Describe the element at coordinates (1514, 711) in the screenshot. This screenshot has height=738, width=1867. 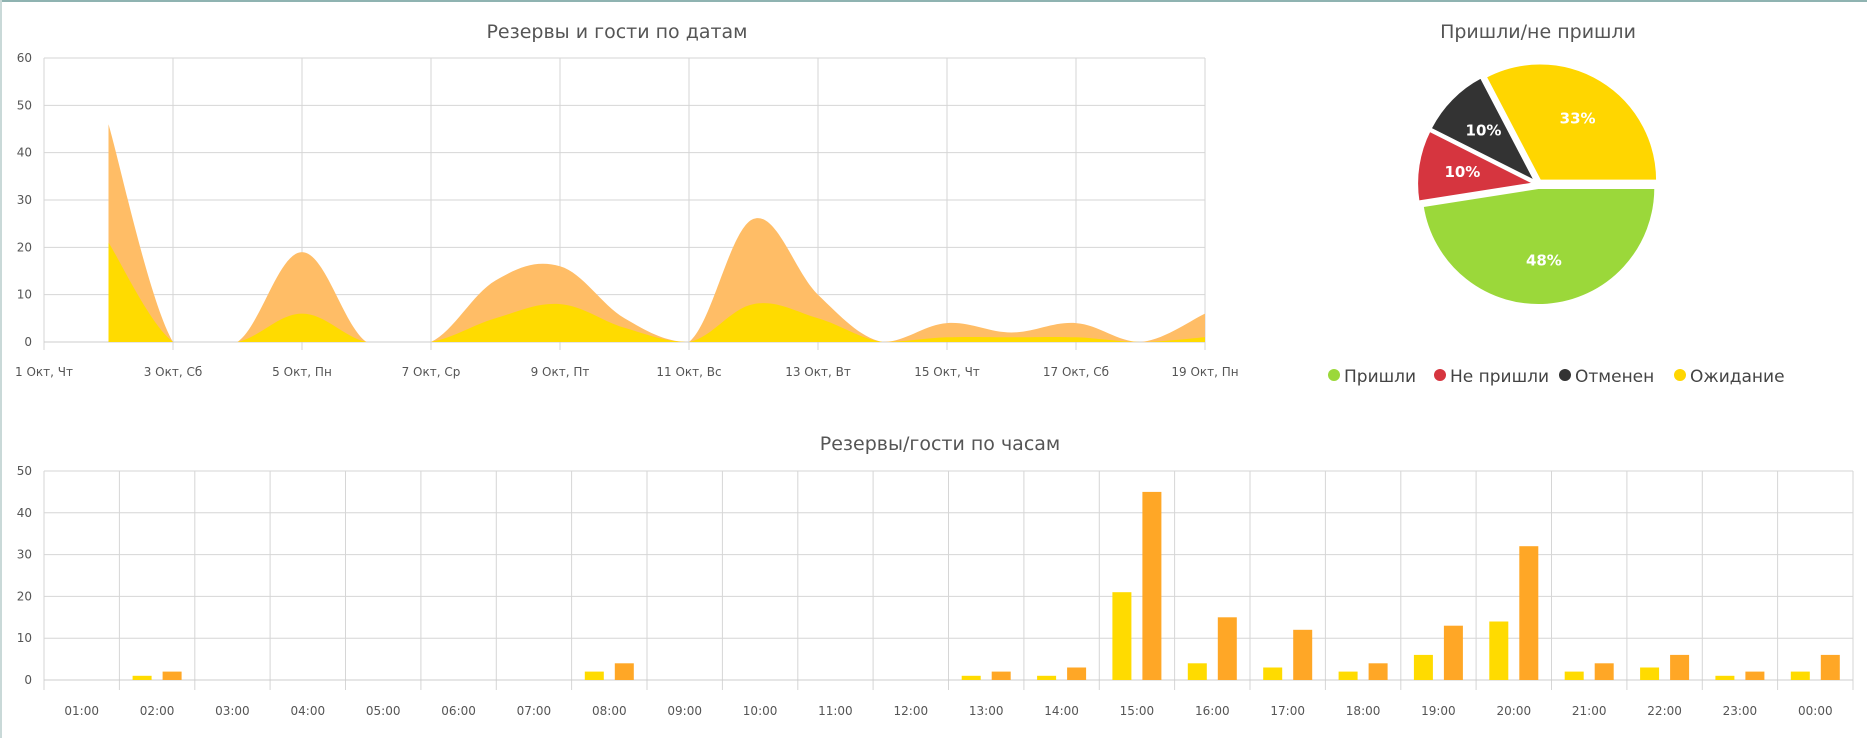
I see `bar-x-tick-label: 20:00` at that location.